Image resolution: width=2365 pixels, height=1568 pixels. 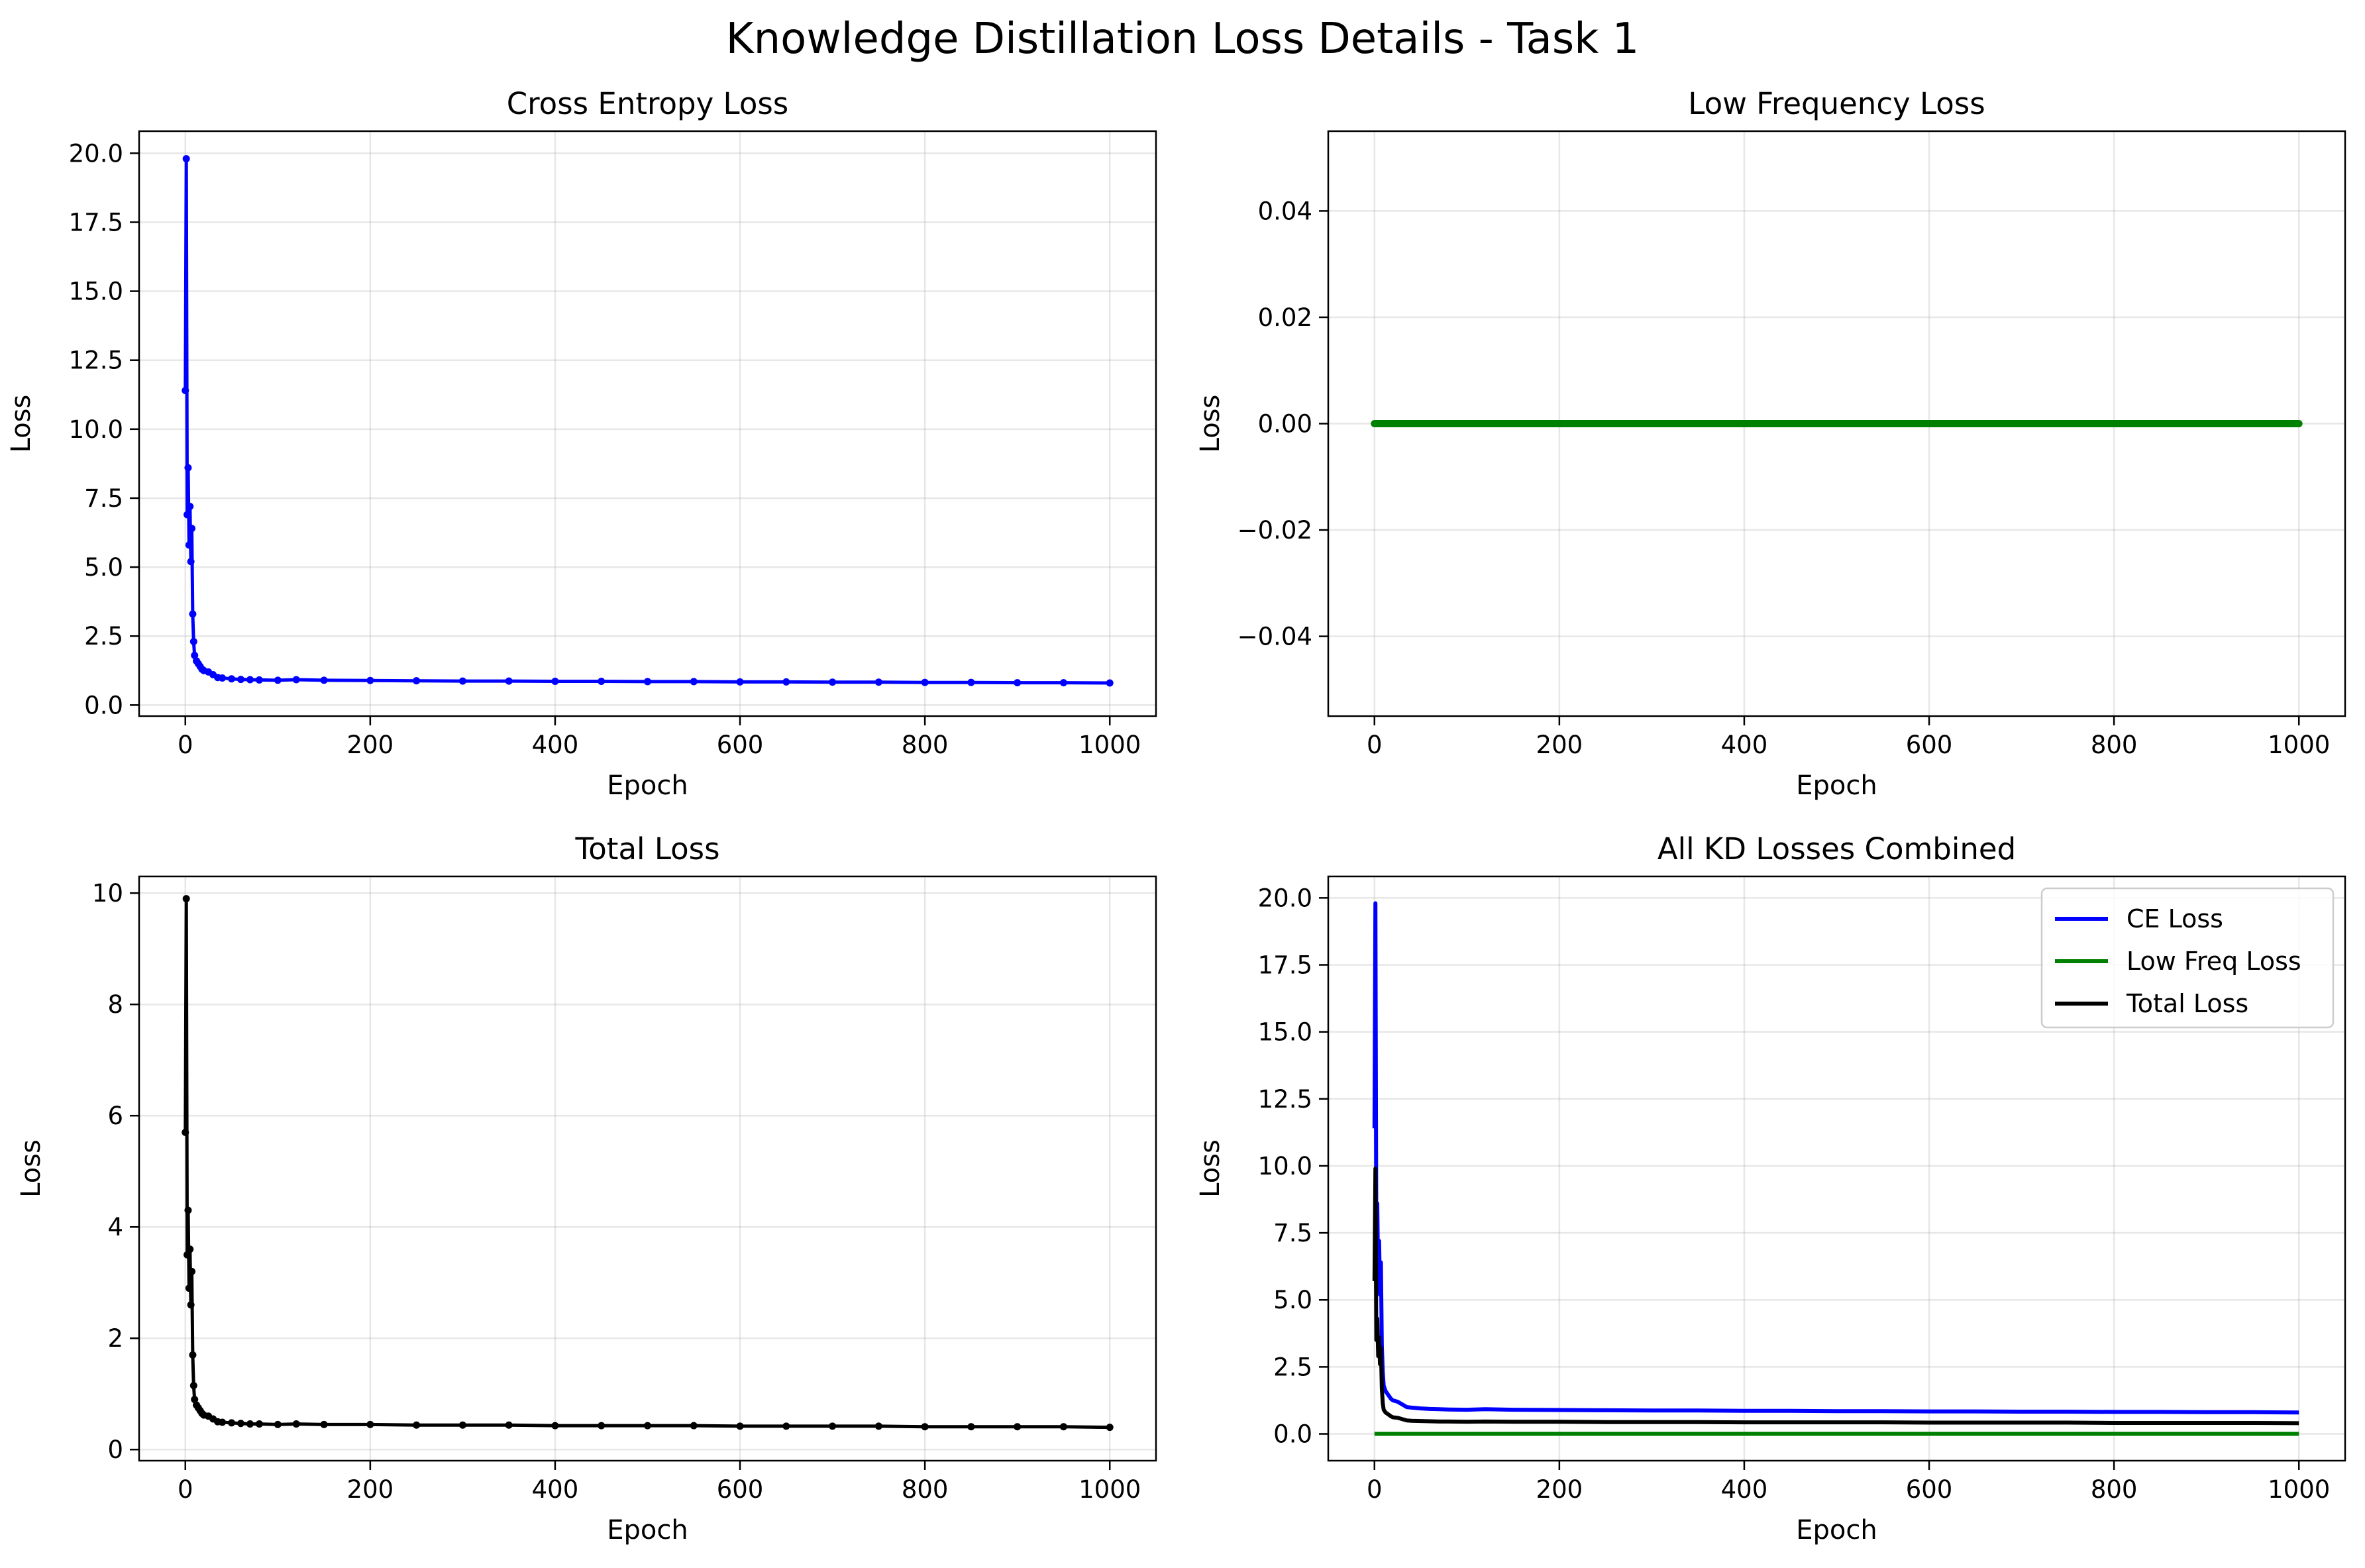 I want to click on y-tick-label: 7.5, so click(x=1292, y=1233).